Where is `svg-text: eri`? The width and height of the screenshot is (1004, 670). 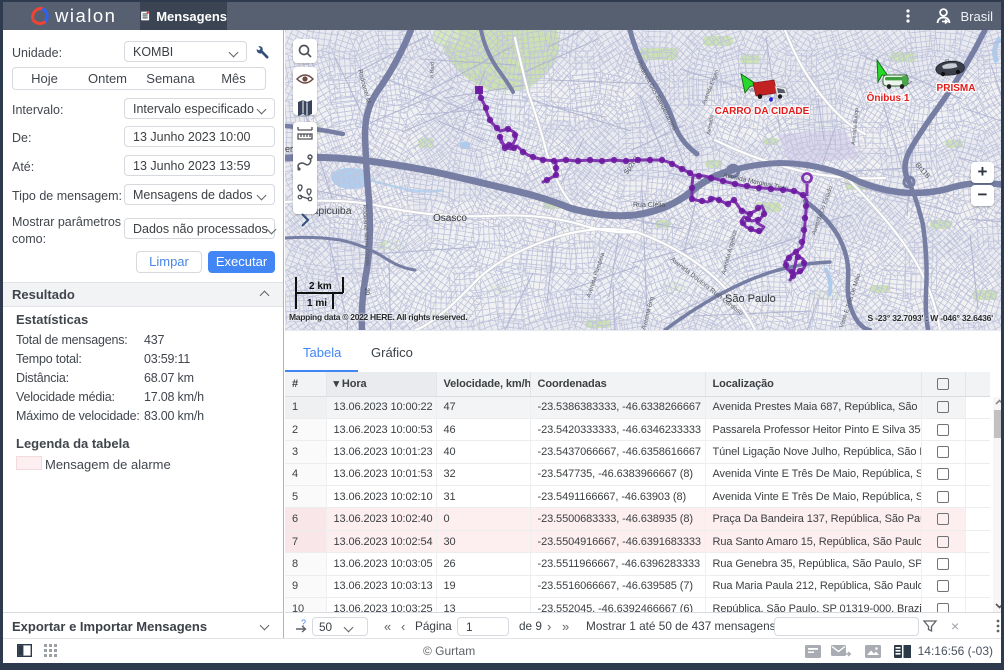 svg-text: eri is located at coordinates (290, 149).